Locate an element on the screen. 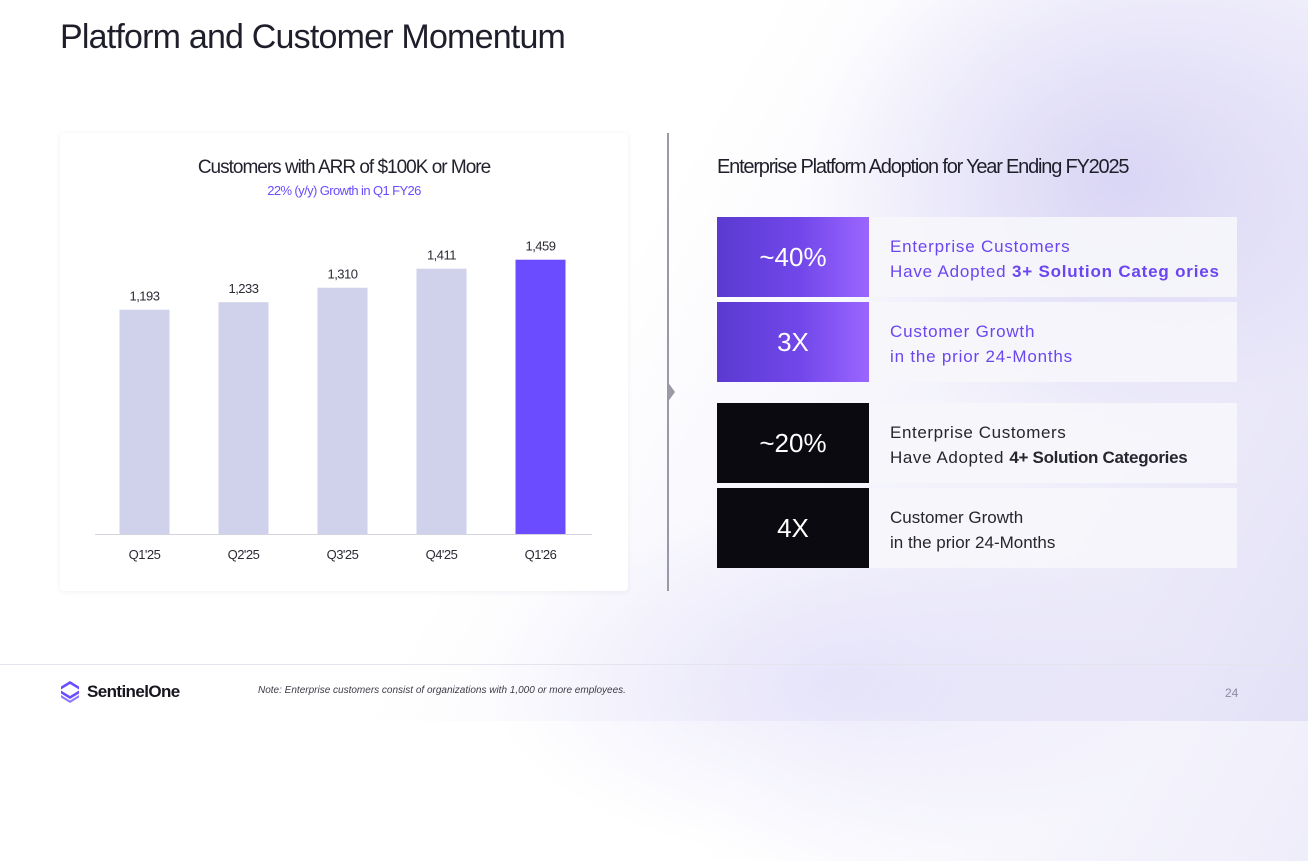 The height and width of the screenshot is (861, 1308). stat-value: ~20% is located at coordinates (793, 443).